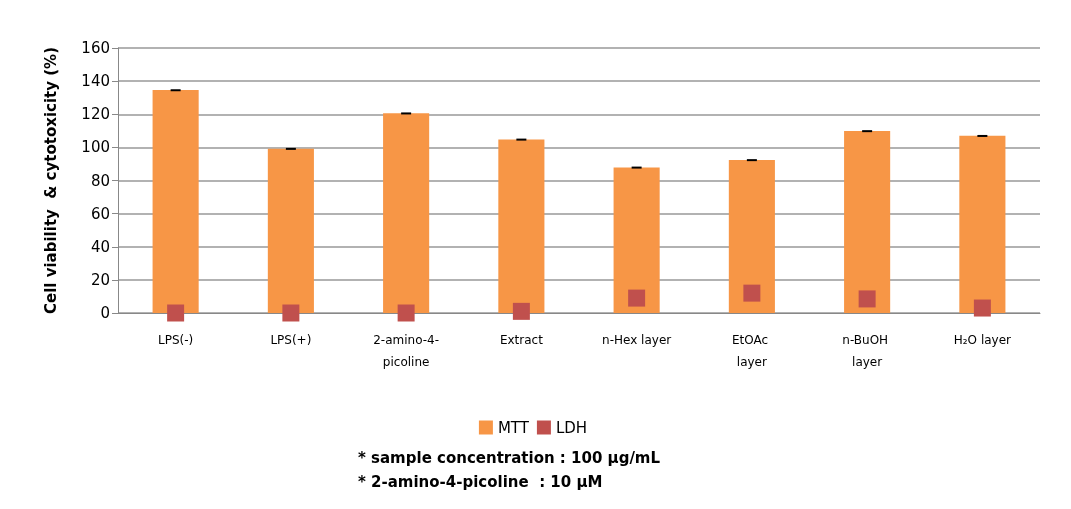 Image resolution: width=1071 pixels, height=509 pixels. I want to click on x-tick-label: H₂O layer, so click(982, 340).